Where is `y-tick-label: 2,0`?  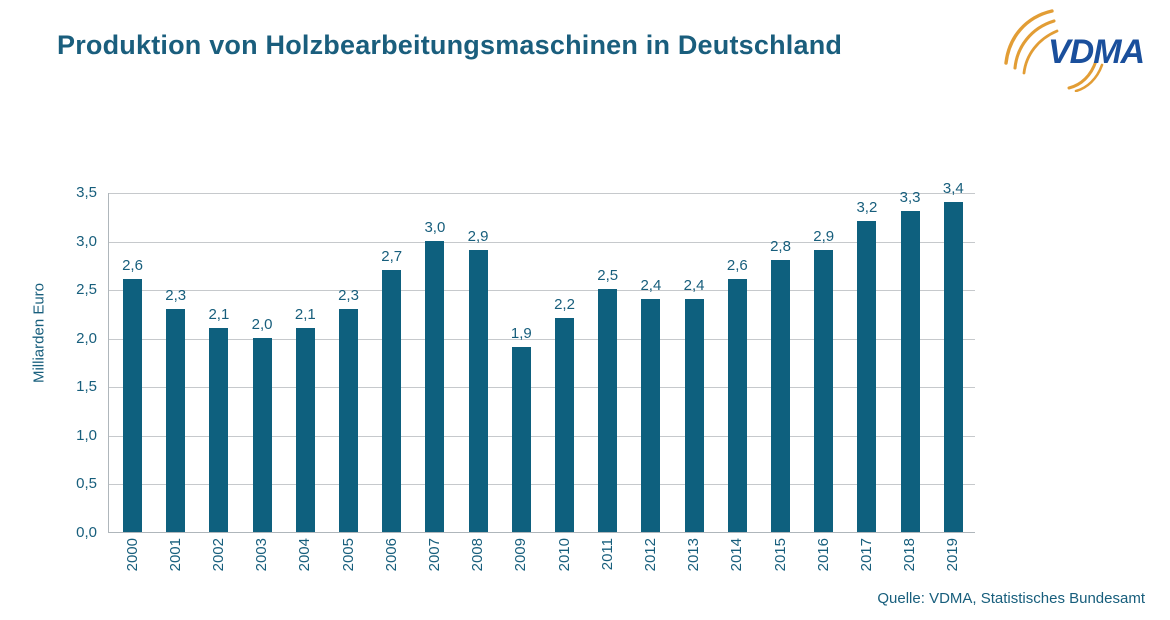 y-tick-label: 2,0 is located at coordinates (86, 338).